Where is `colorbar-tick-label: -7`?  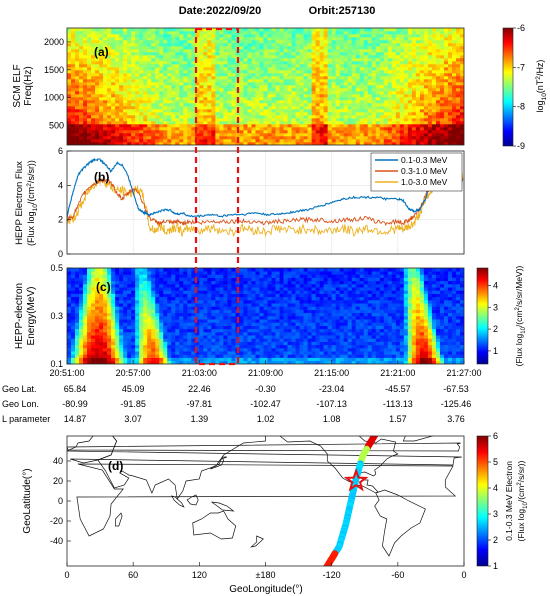
colorbar-tick-label: -7 is located at coordinates (521, 67).